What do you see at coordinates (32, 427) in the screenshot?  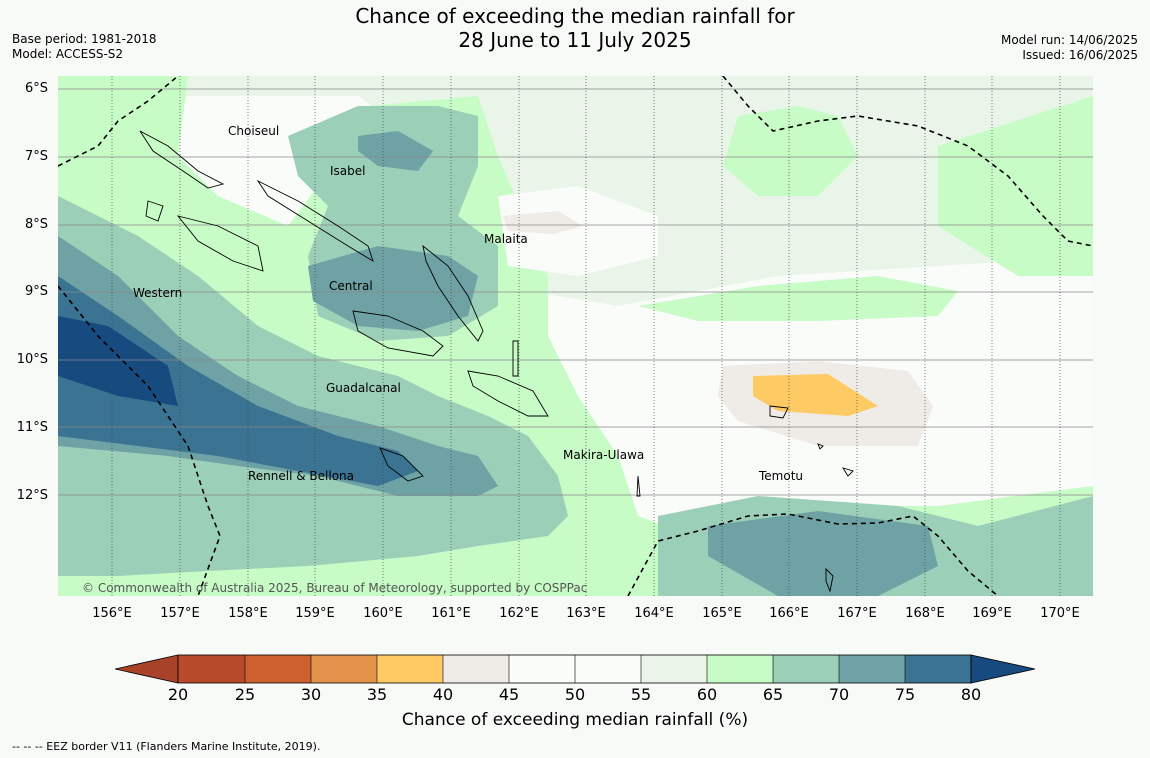 I see `lat-label-11s: 11°S` at bounding box center [32, 427].